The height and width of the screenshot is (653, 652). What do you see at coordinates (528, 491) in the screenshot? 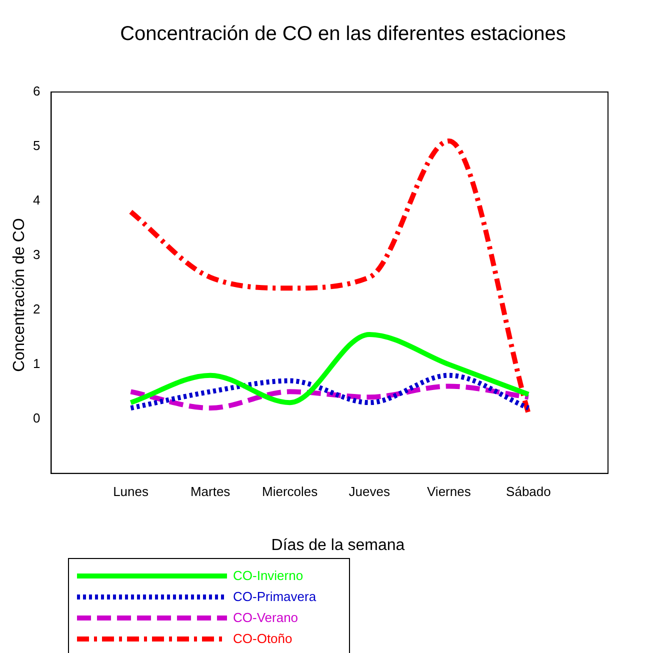
I see `x-tick-label: Sábado` at bounding box center [528, 491].